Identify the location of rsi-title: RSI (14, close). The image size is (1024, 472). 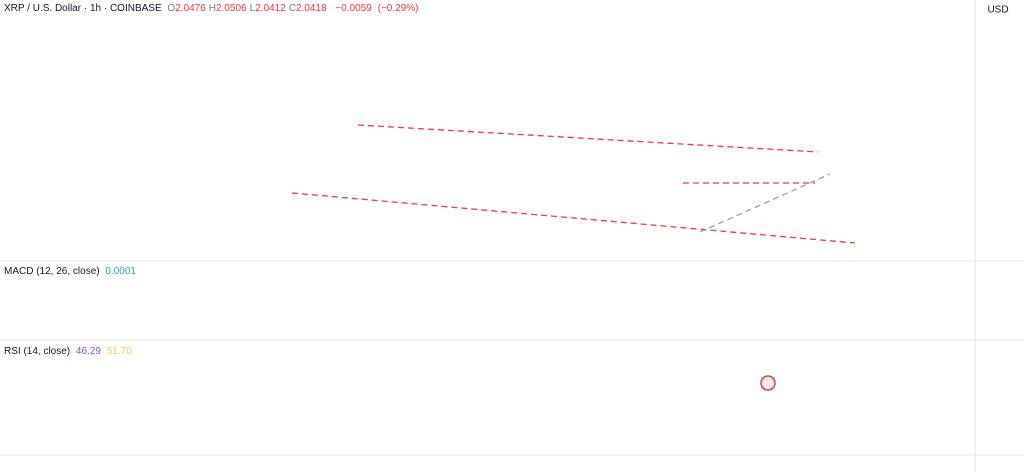
(37, 351).